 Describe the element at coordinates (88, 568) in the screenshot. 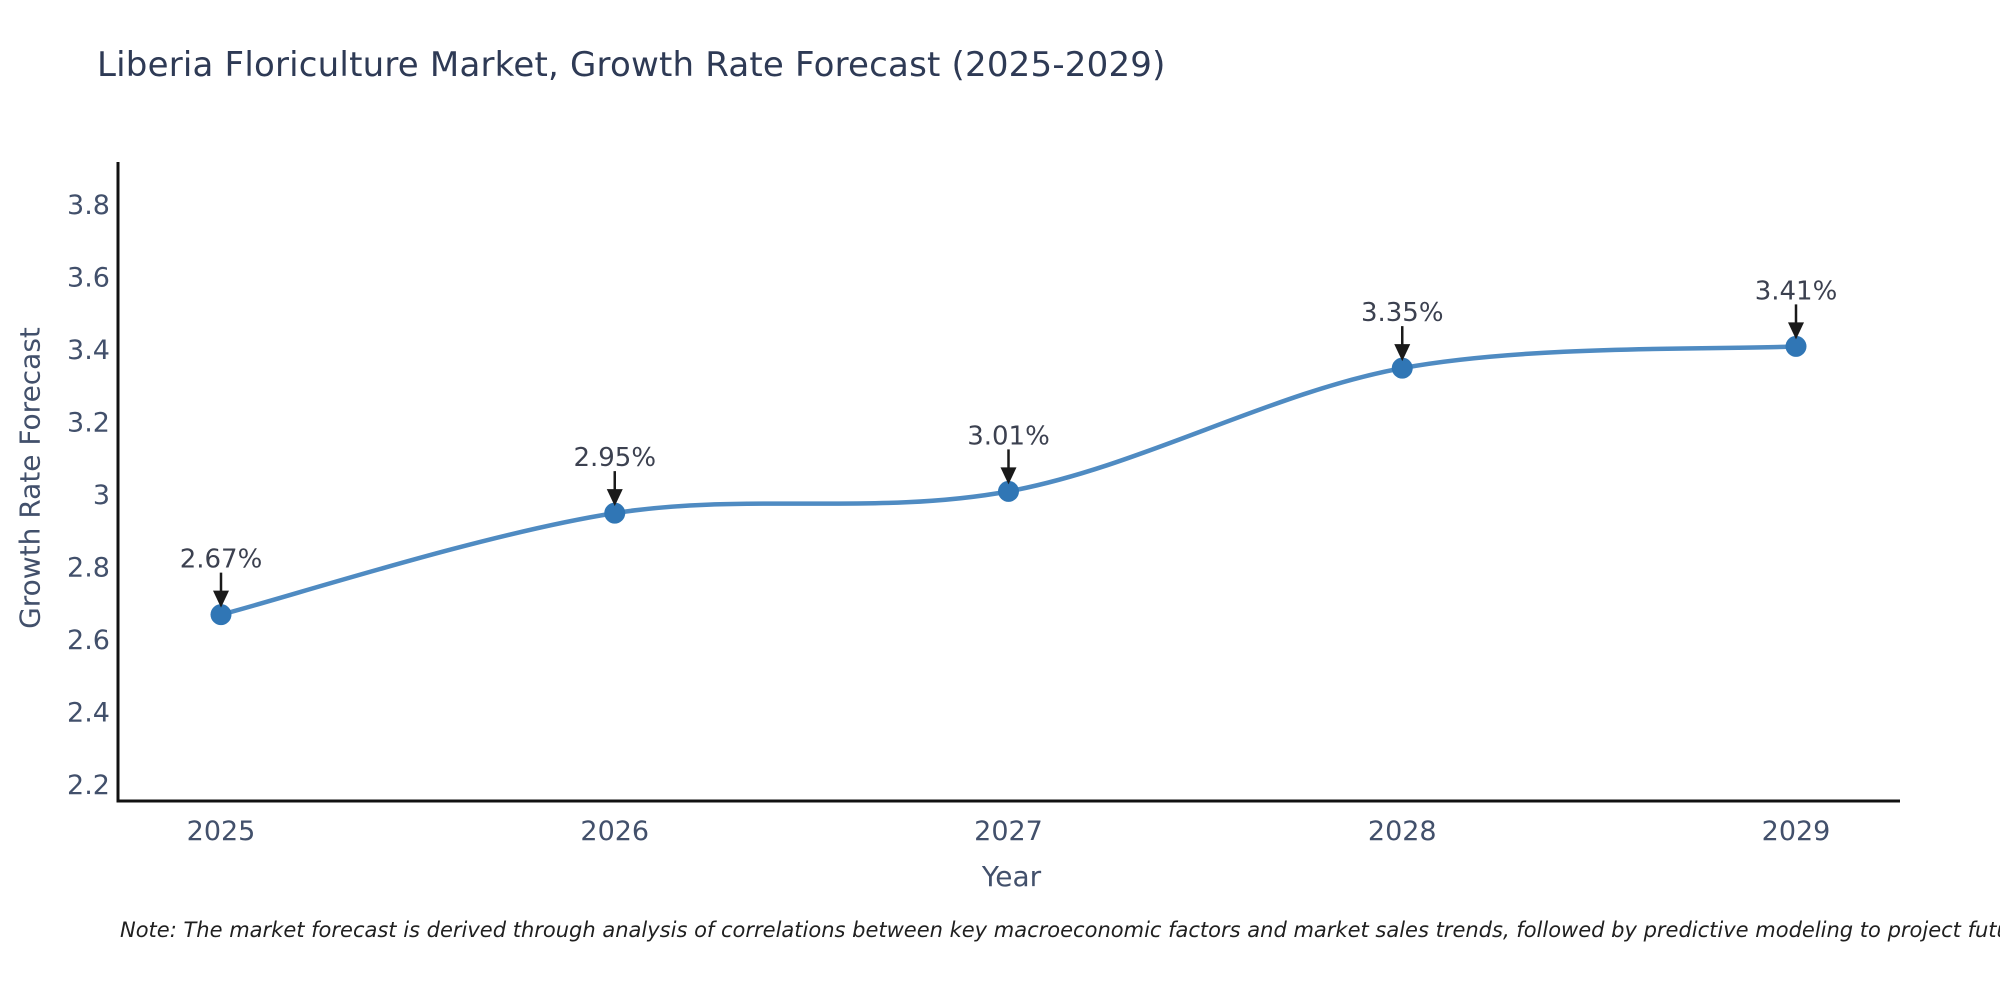

I see `y-tick-label: 2.8` at that location.